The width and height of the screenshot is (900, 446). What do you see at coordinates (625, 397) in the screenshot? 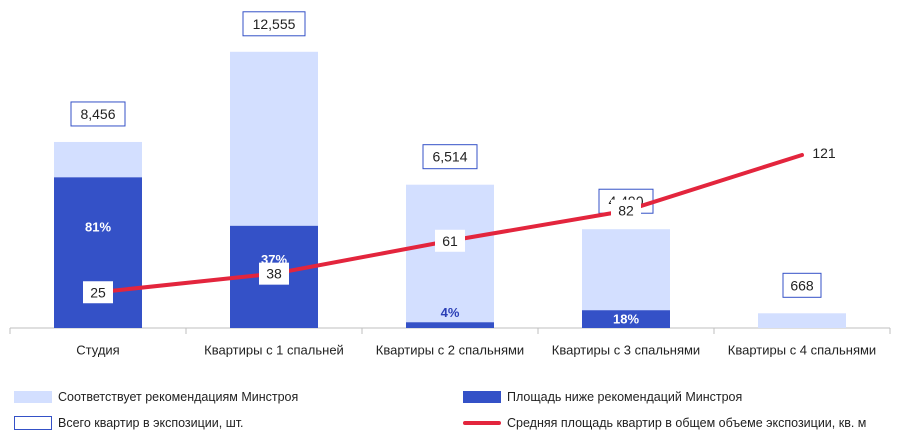
I see `legend-label-dark: Площадь ниже рекомендаций Минстроя` at bounding box center [625, 397].